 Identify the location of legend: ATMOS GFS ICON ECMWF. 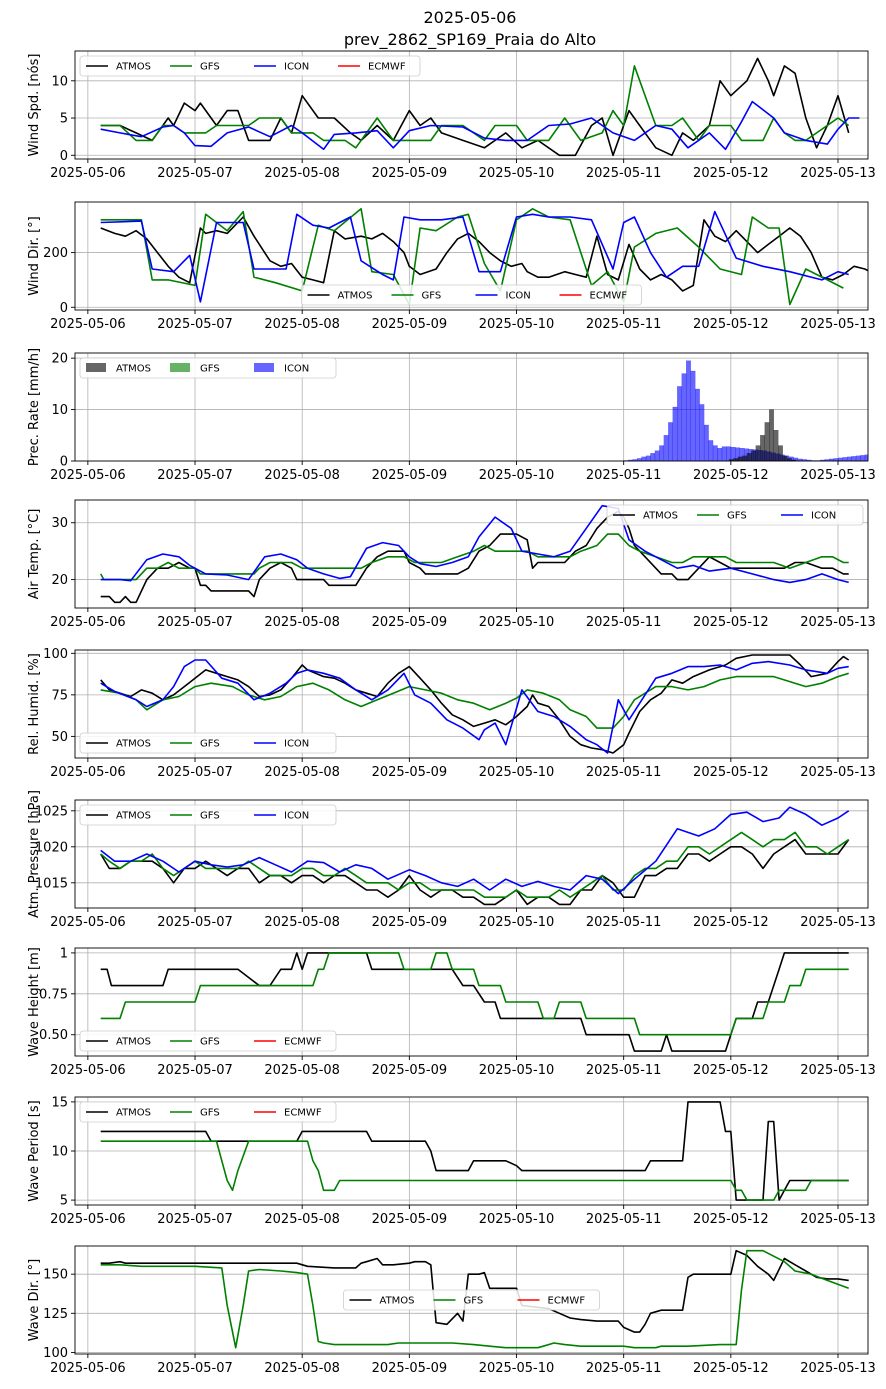
(250, 66).